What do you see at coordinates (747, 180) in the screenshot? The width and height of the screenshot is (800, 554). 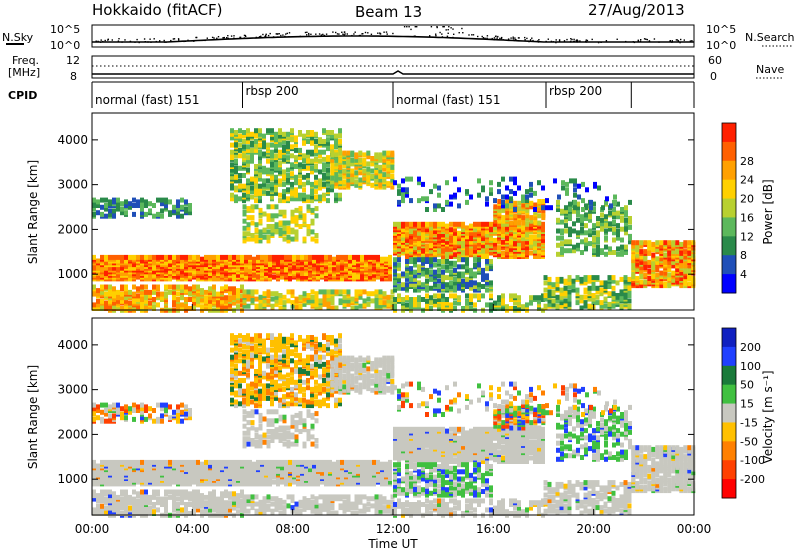 I see `colorbar-tick-label: 24` at bounding box center [747, 180].